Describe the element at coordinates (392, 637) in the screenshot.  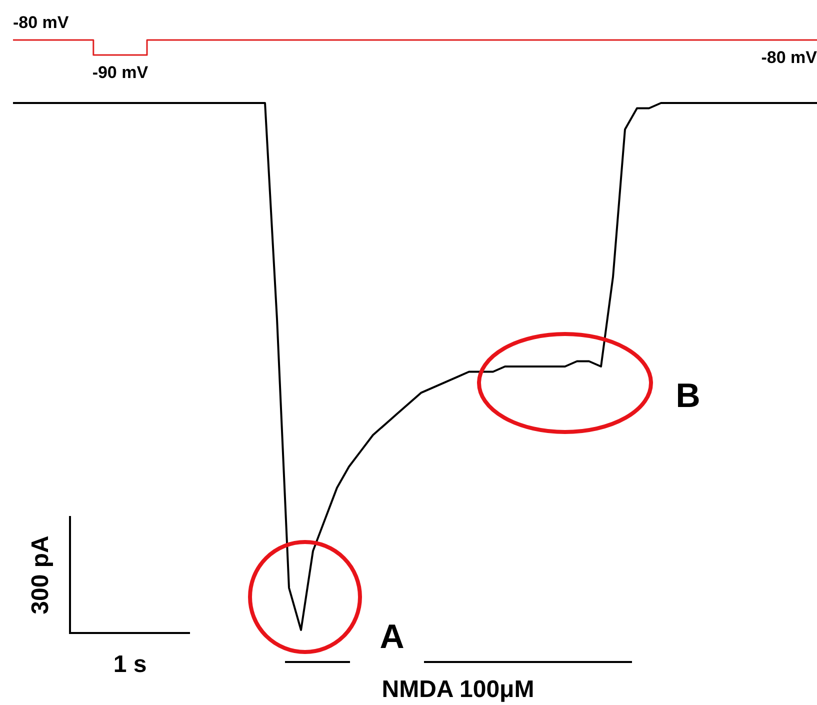
I see `annotation: A` at that location.